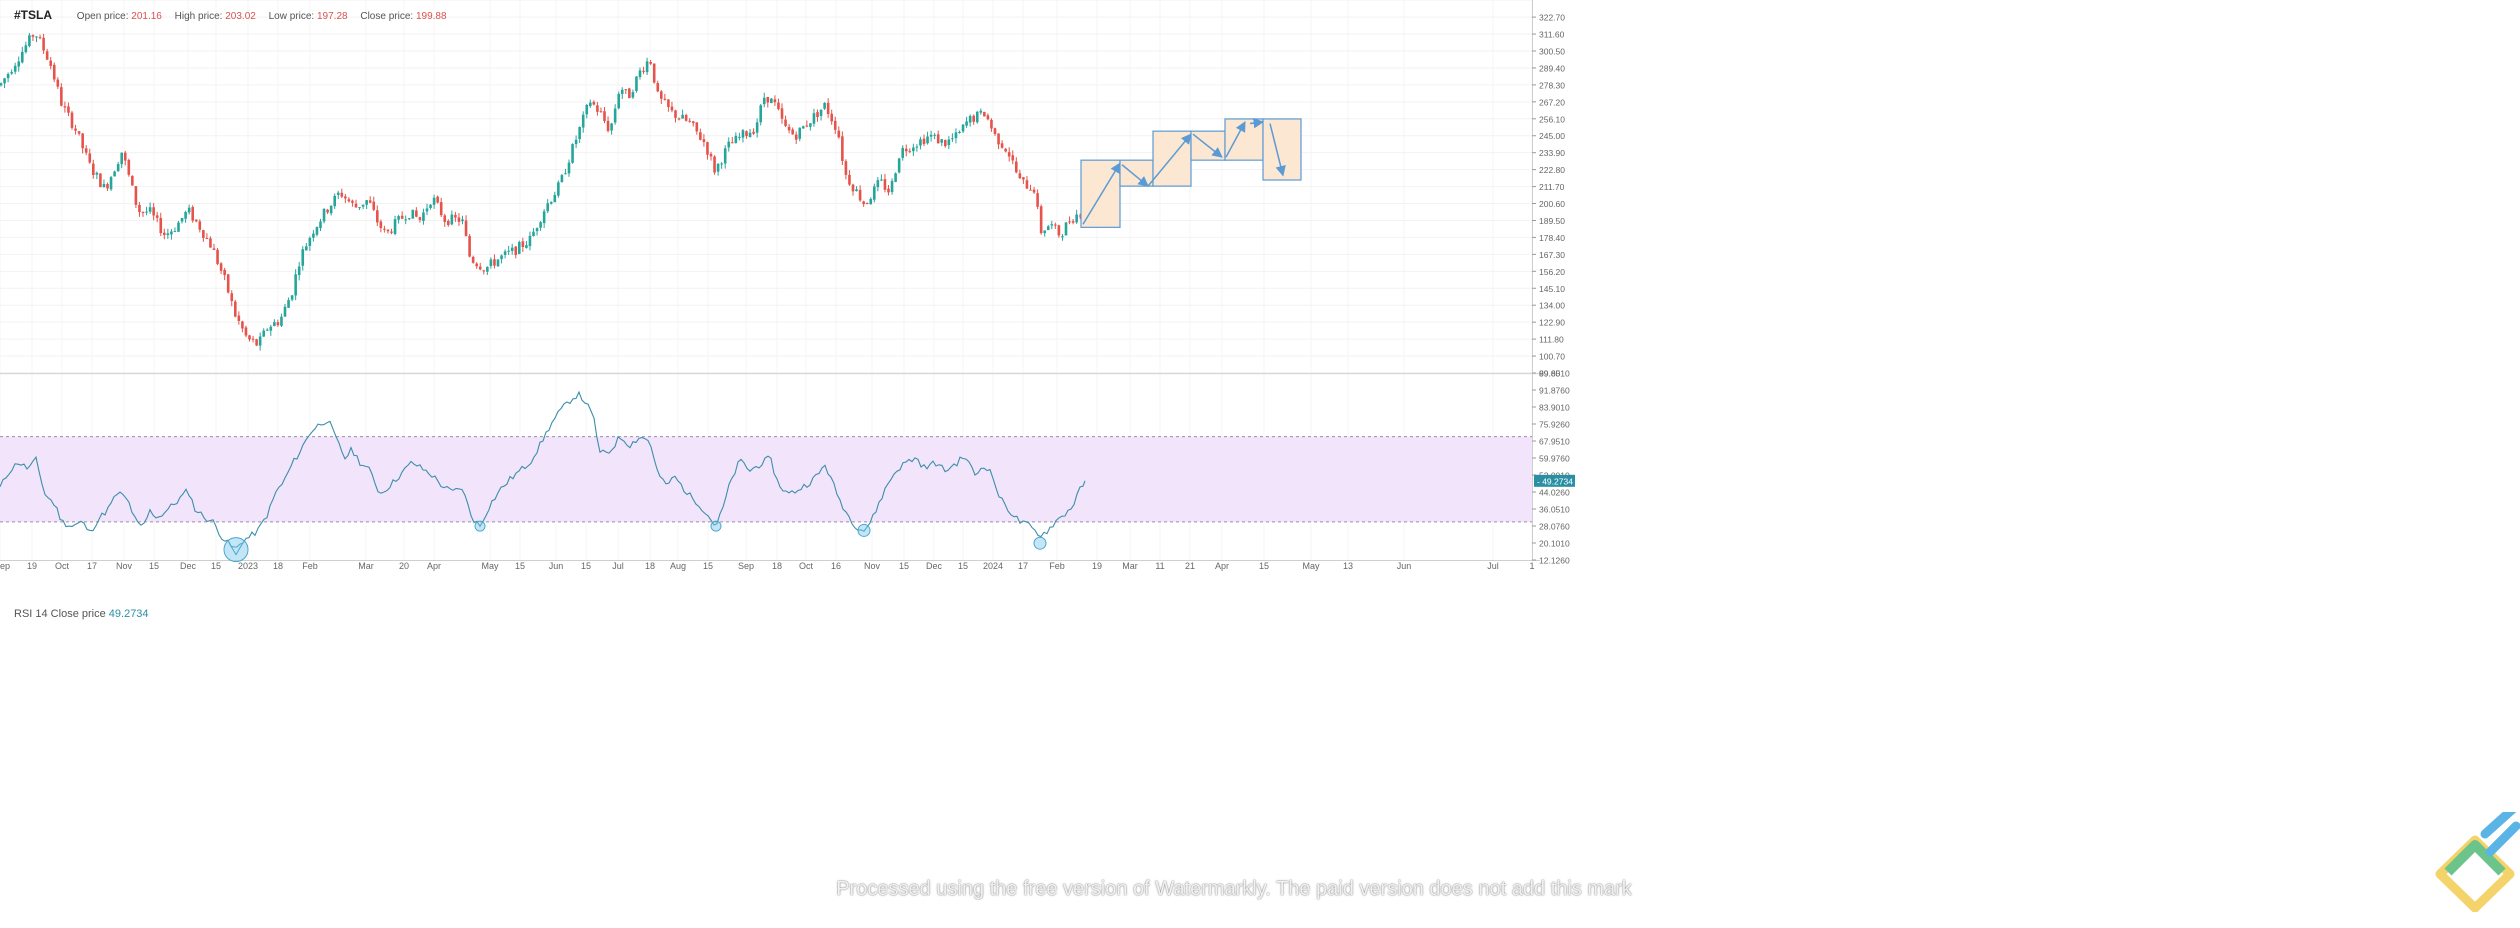 Image resolution: width=2520 pixels, height=928 pixels. What do you see at coordinates (1552, 35) in the screenshot?
I see `price-tick-label: 311.60` at bounding box center [1552, 35].